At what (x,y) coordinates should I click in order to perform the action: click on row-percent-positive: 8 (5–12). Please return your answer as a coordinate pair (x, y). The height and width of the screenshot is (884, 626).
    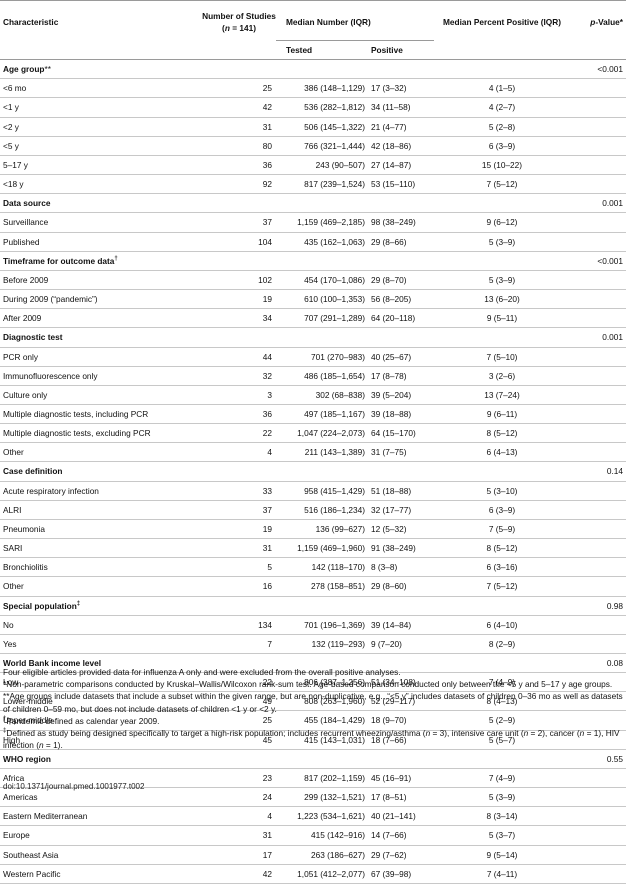
    Looking at the image, I should click on (502, 433).